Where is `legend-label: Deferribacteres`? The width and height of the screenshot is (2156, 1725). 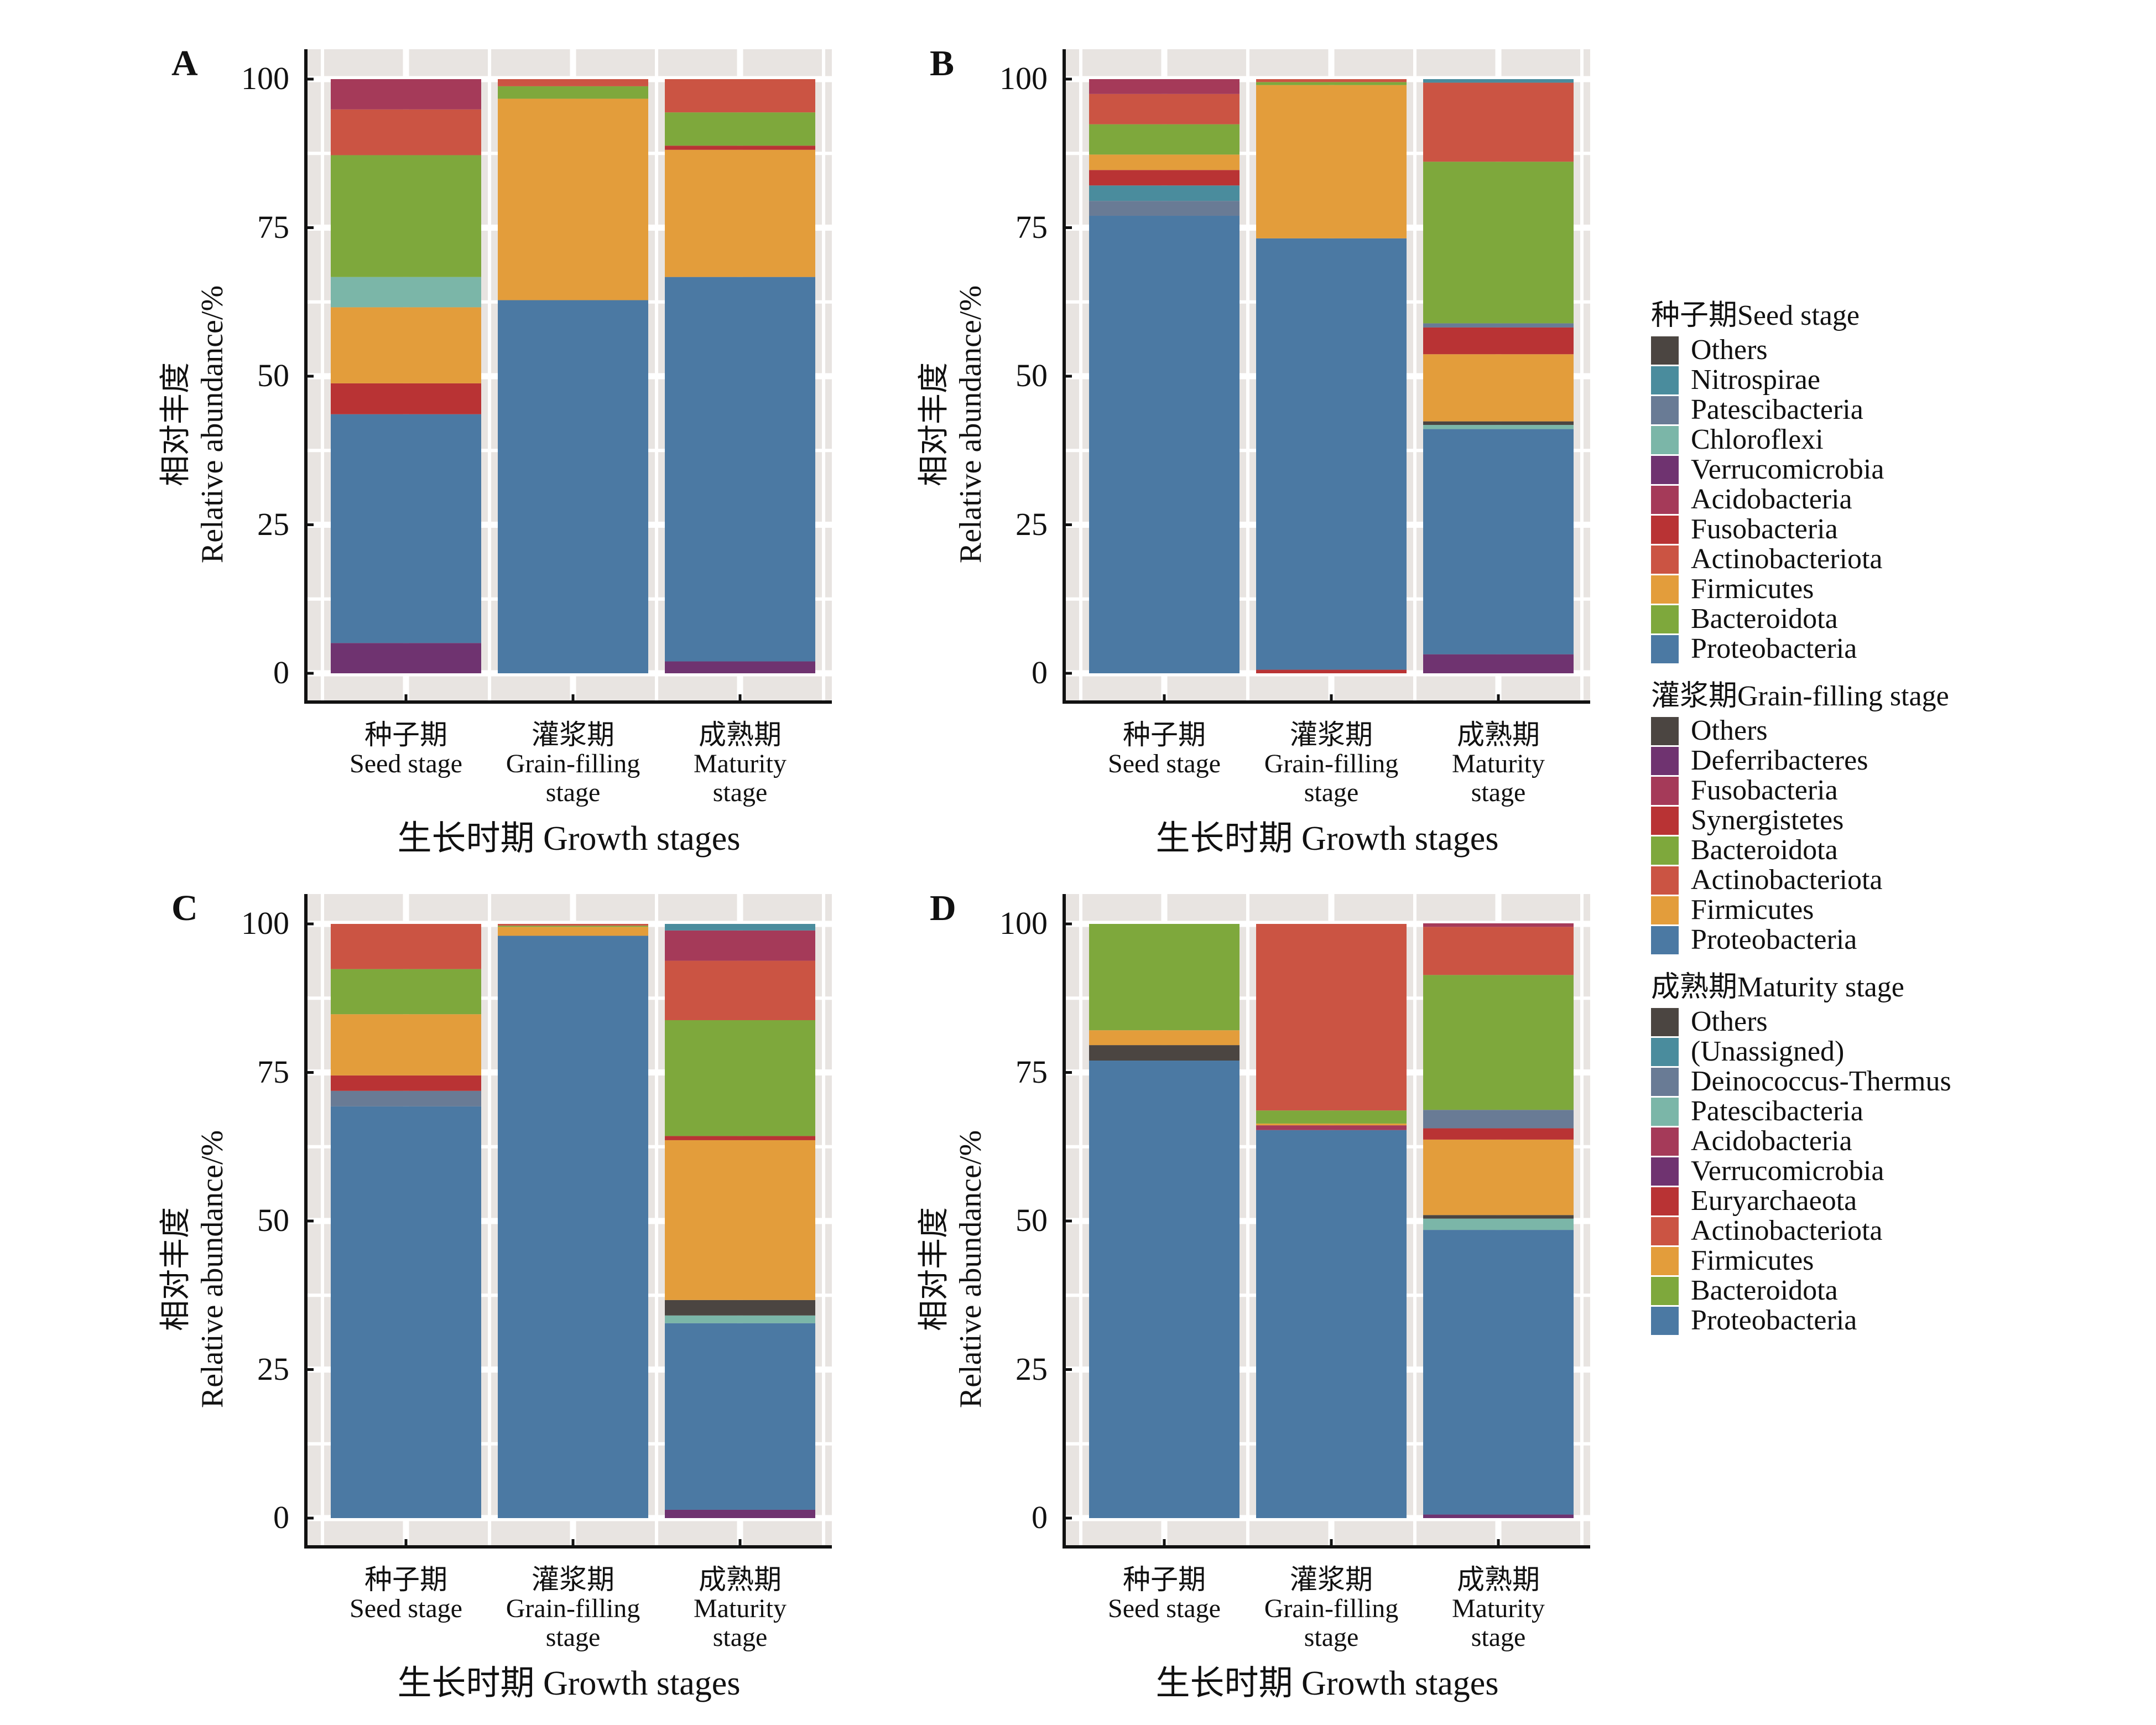
legend-label: Deferribacteres is located at coordinates (1780, 760).